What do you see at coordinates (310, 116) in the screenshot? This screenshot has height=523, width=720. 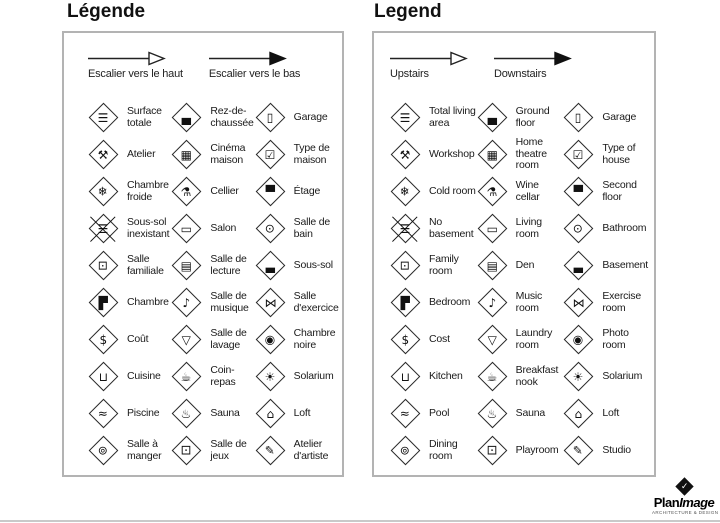 I see `legend-item-label: Garage` at bounding box center [310, 116].